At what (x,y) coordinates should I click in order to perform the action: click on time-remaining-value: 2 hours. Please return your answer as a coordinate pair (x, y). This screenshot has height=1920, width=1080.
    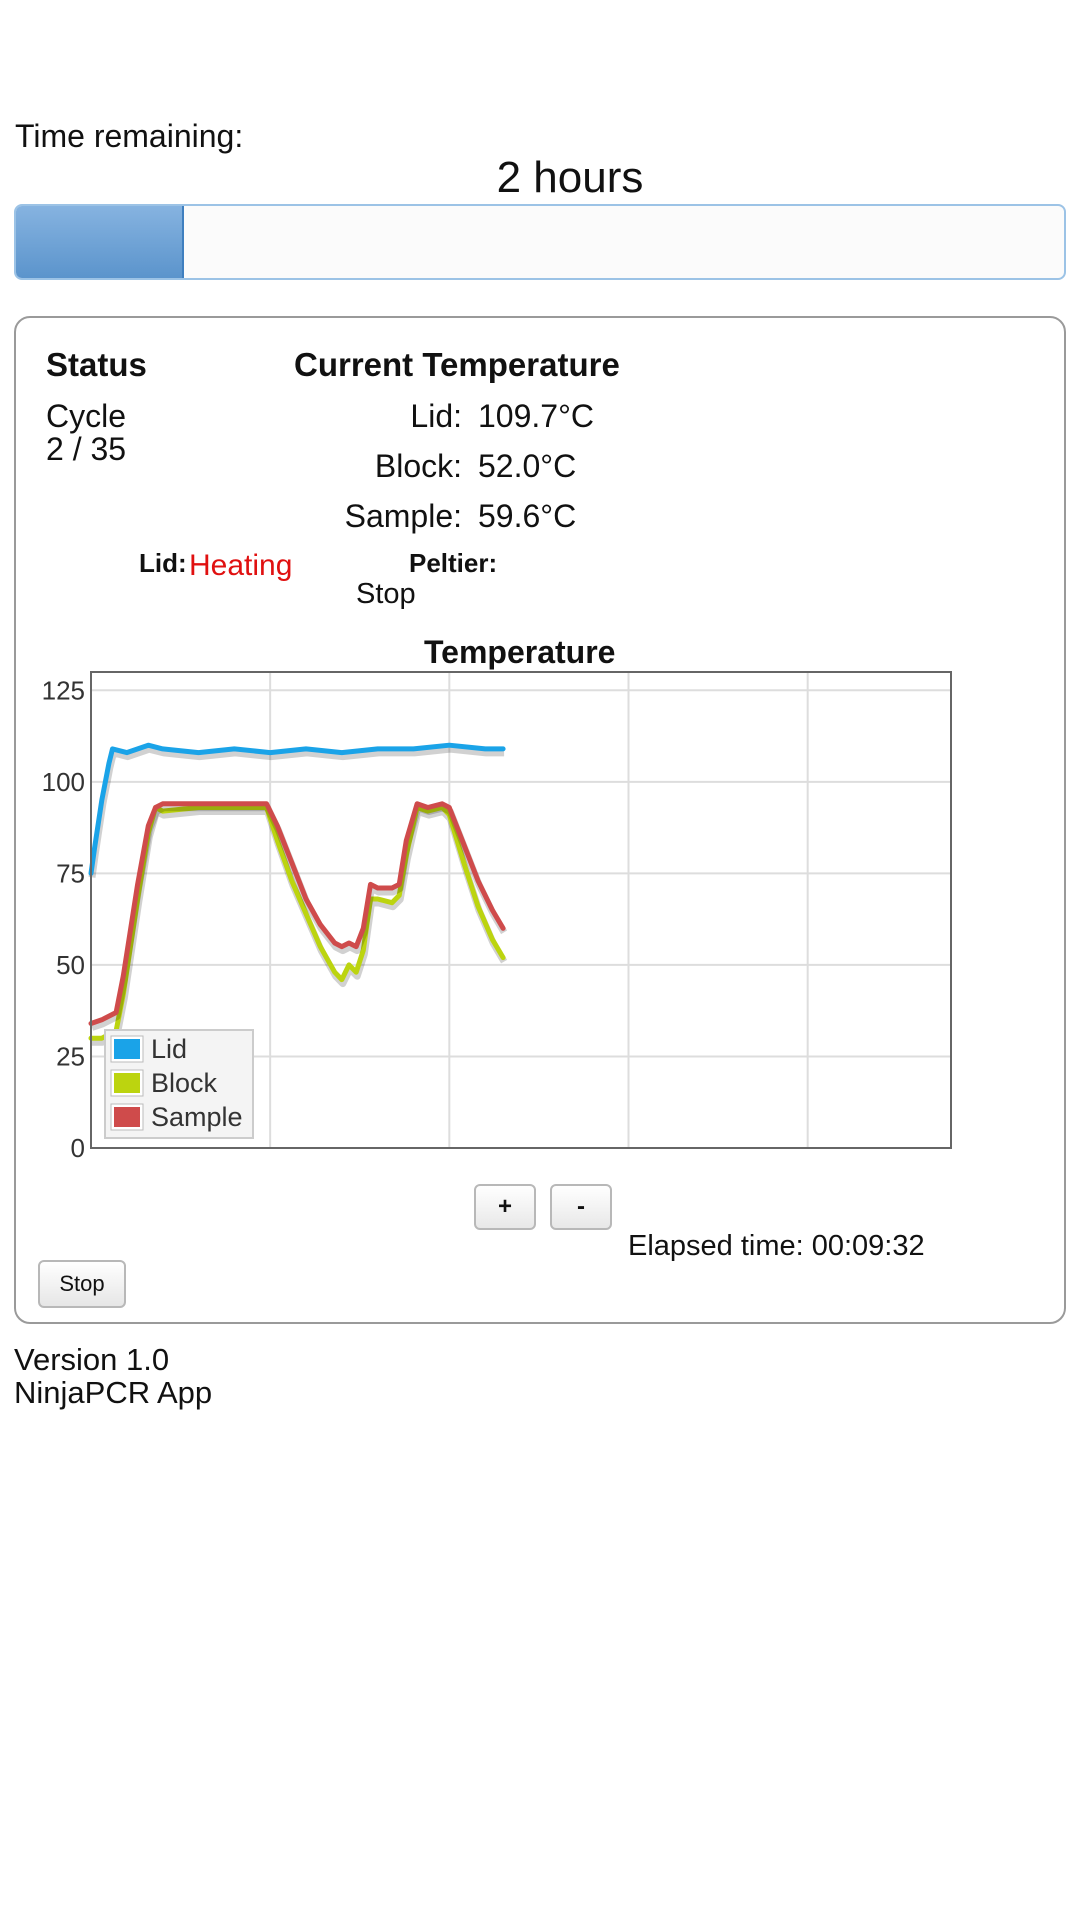
    Looking at the image, I should click on (570, 177).